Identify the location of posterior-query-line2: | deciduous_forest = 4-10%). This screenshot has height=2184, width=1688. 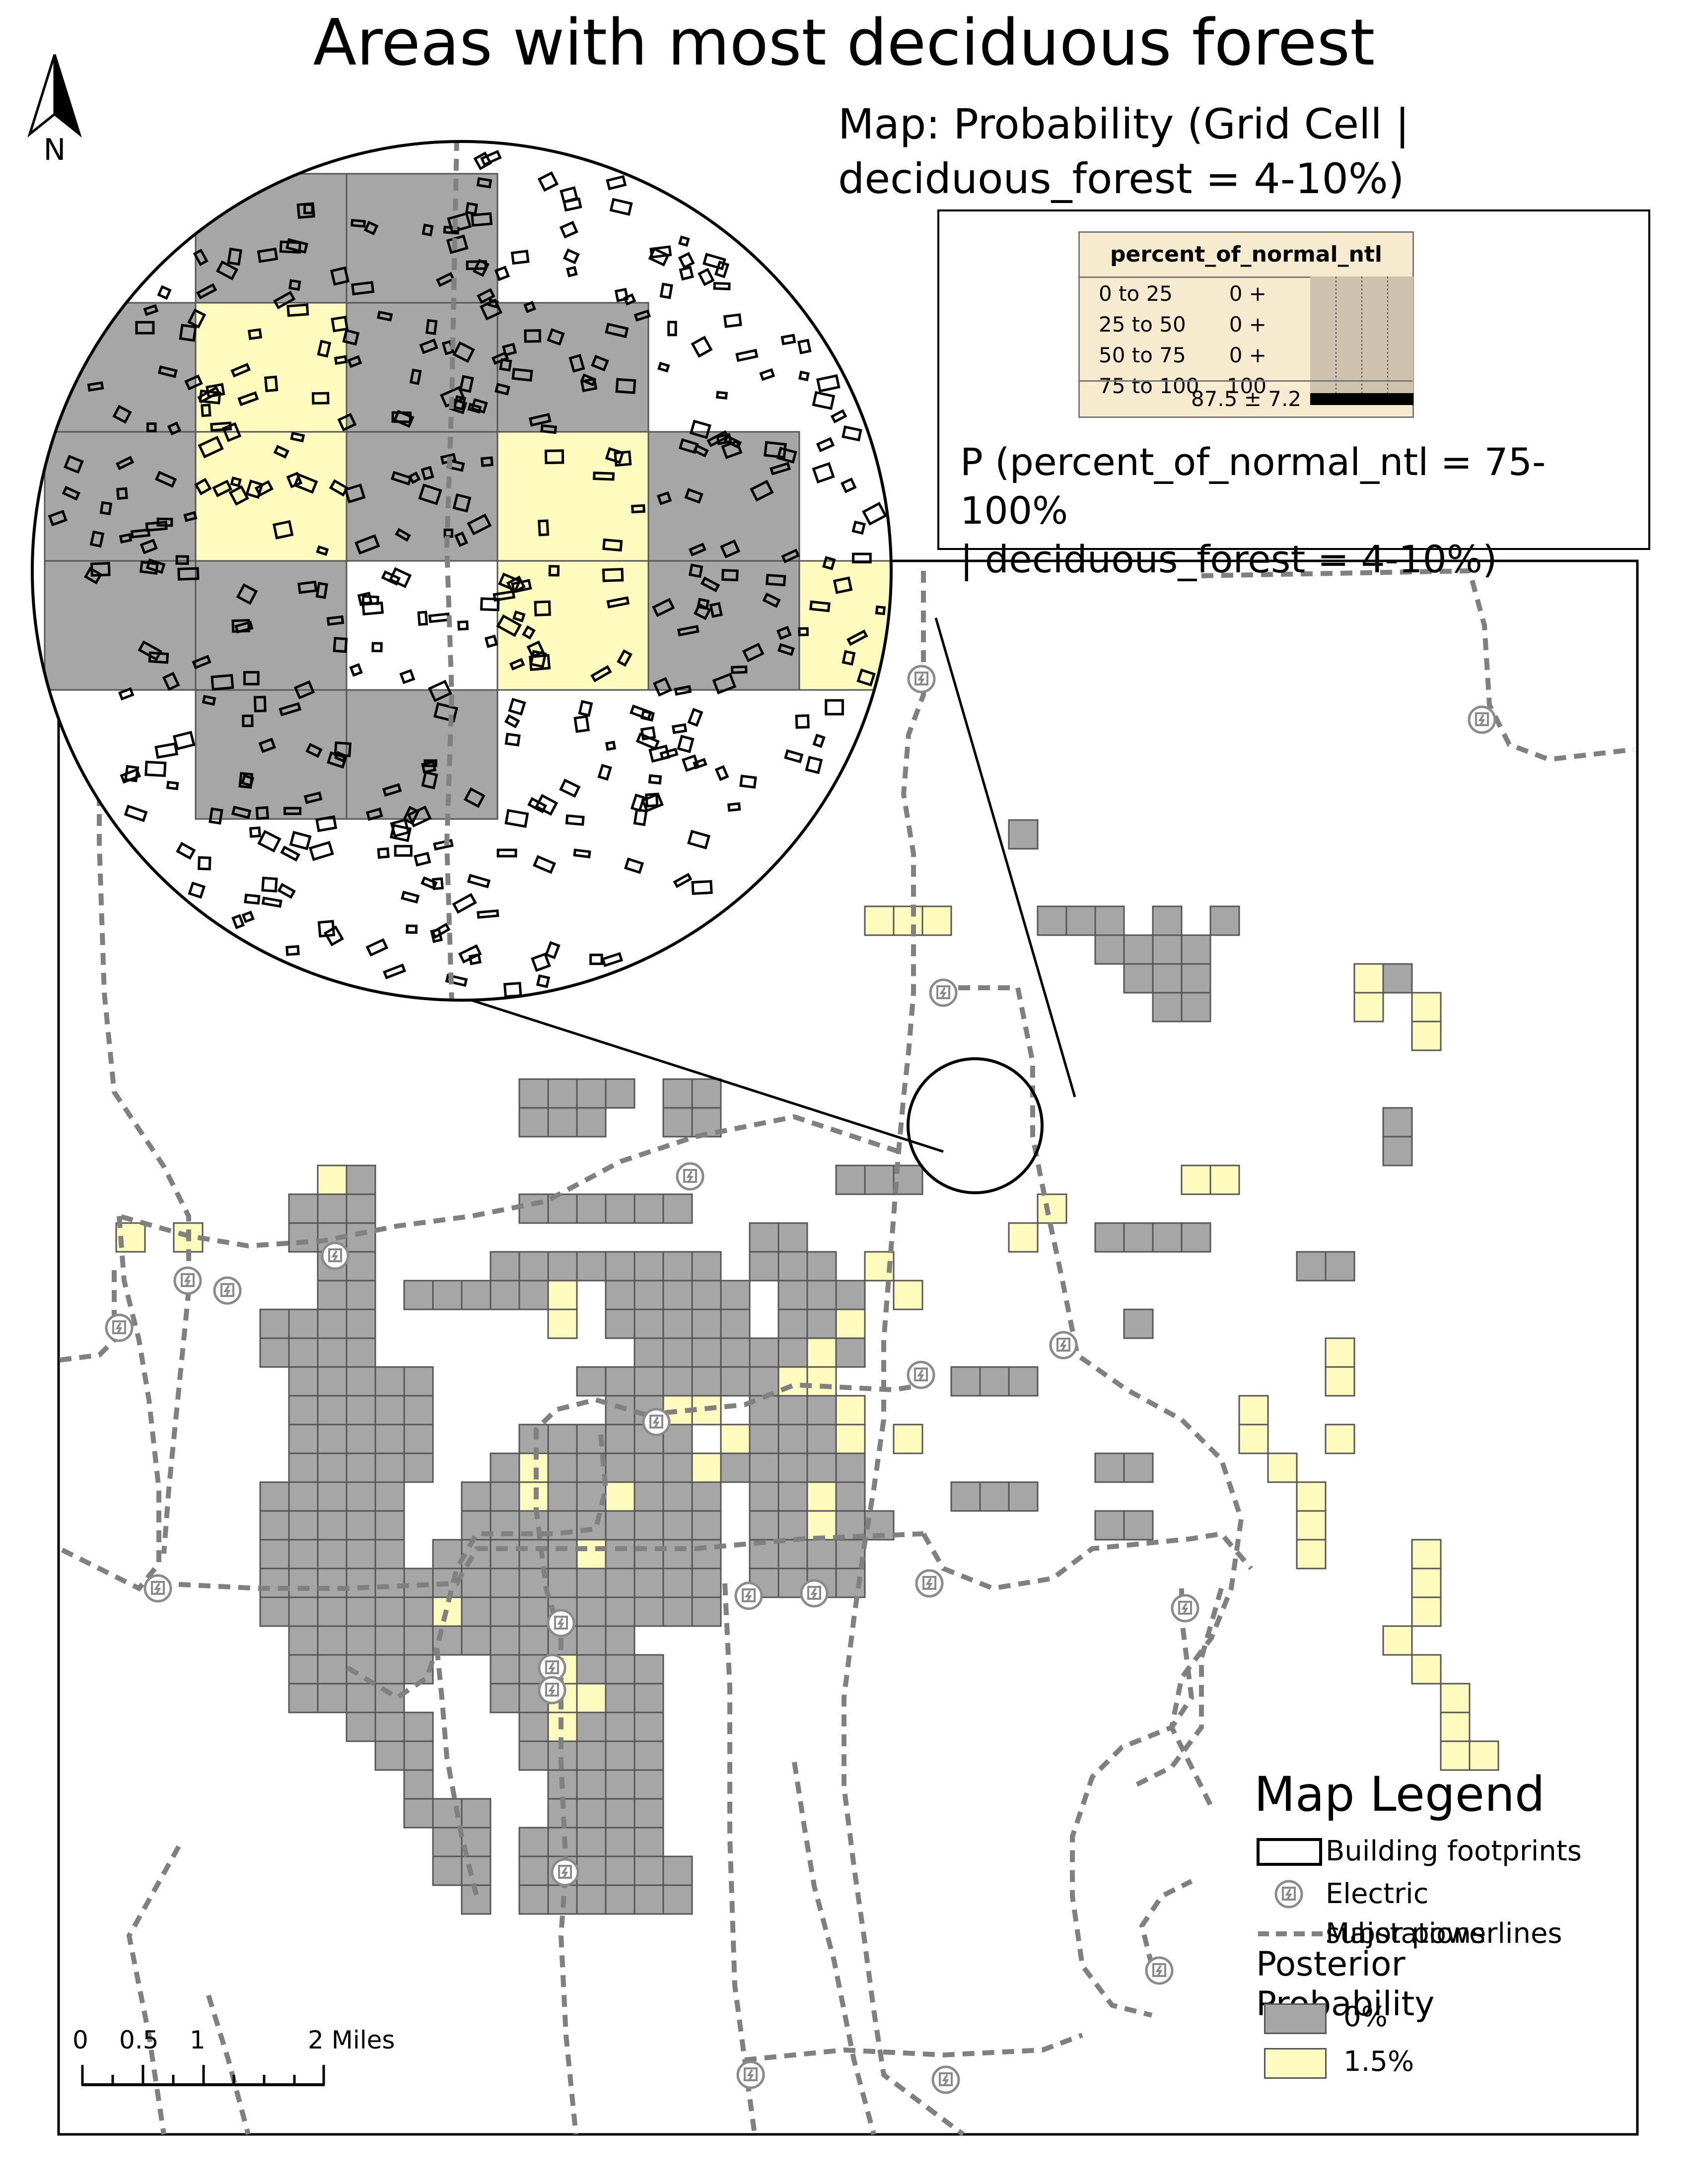
(1228, 559).